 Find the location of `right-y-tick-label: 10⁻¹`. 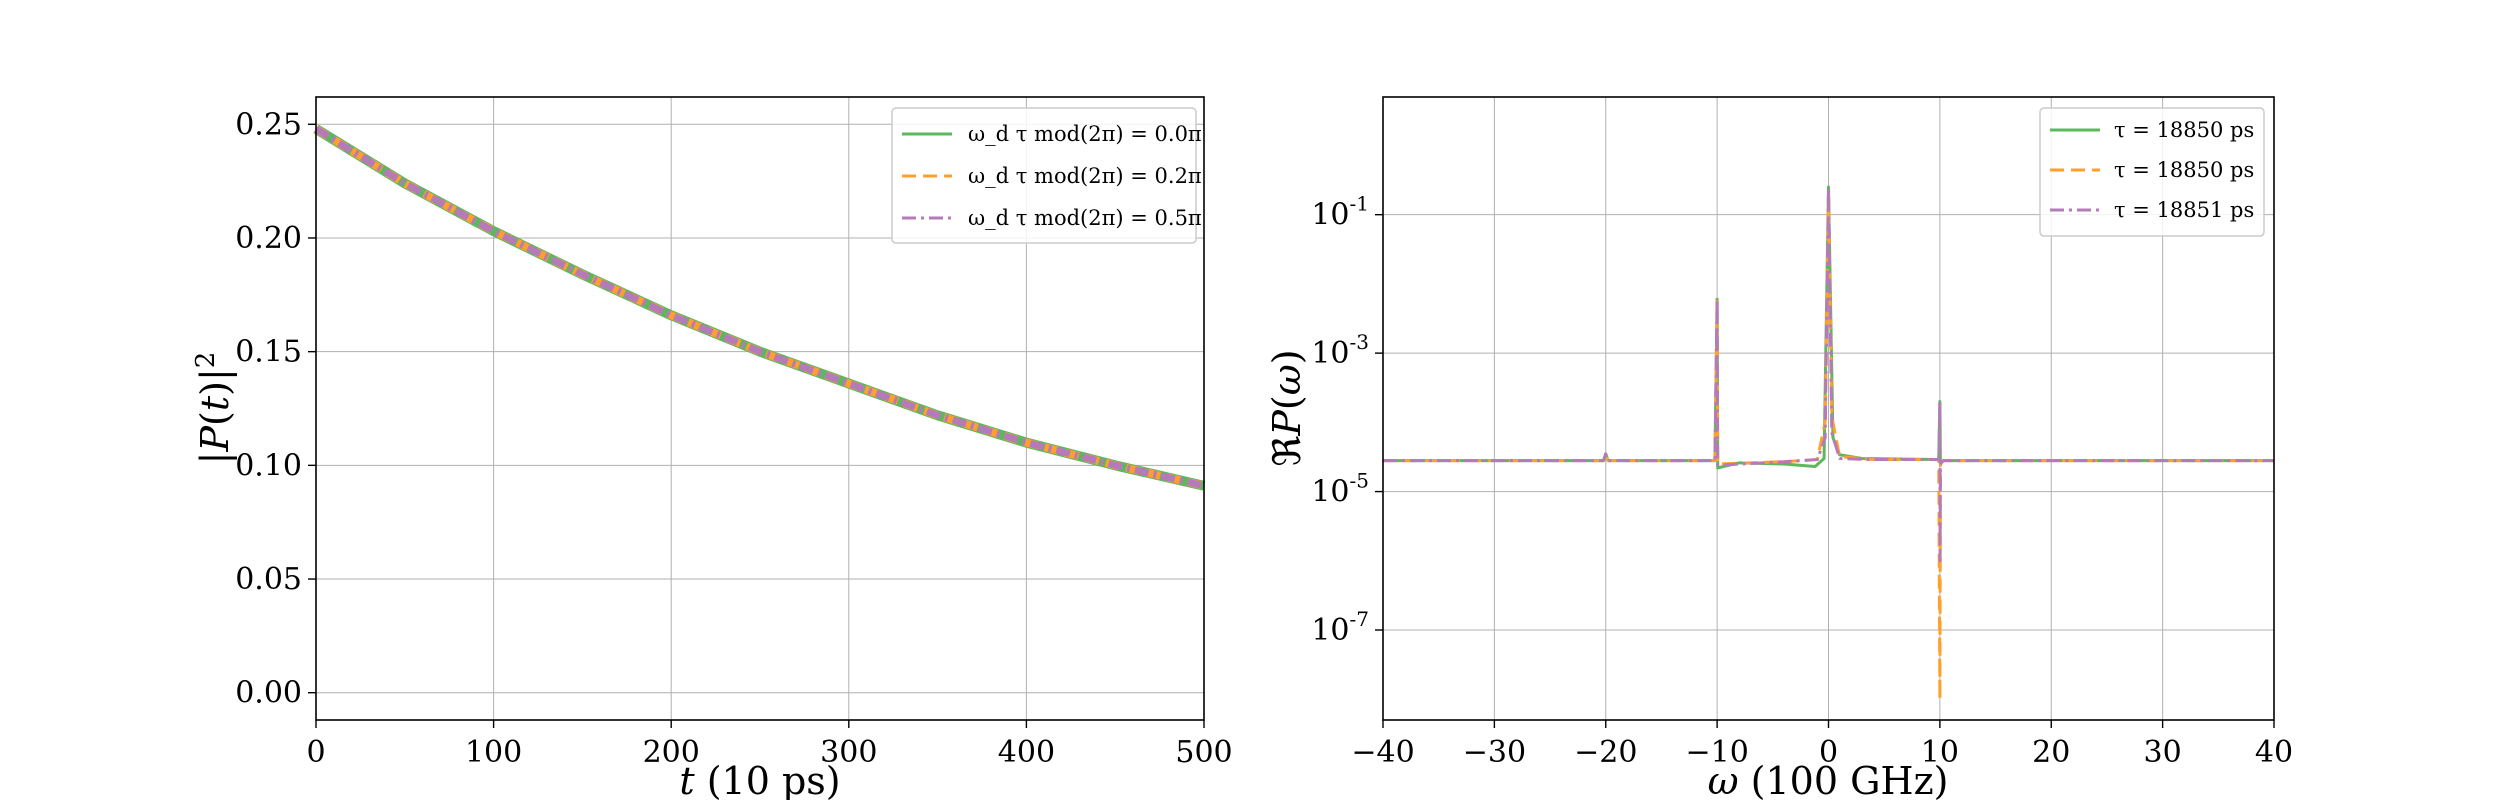

right-y-tick-label: 10⁻¹ is located at coordinates (1340, 212).